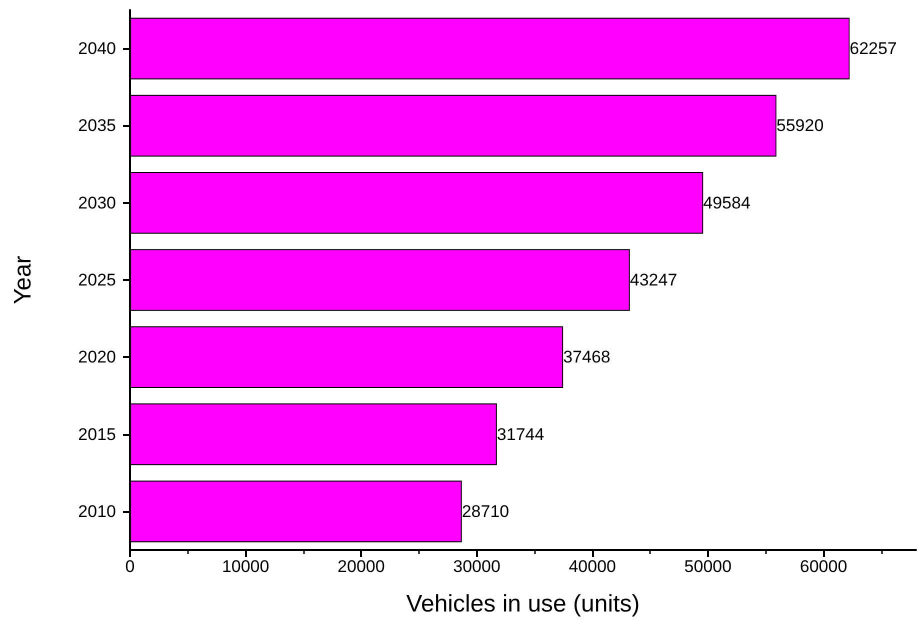  I want to click on x-tick-label: 30000, so click(476, 566).